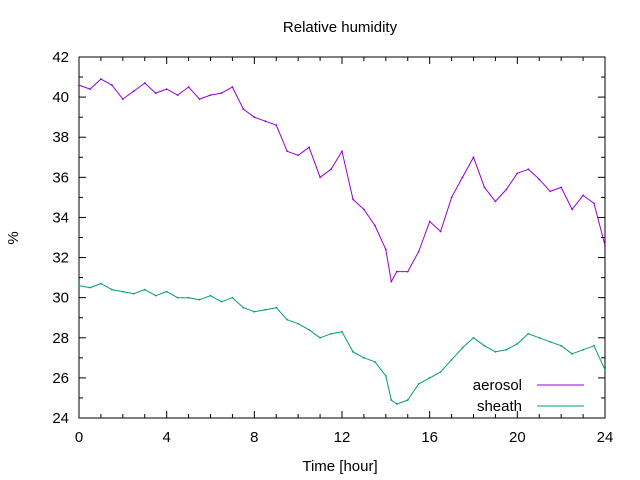  I want to click on y-tick-label: 34, so click(60, 217).